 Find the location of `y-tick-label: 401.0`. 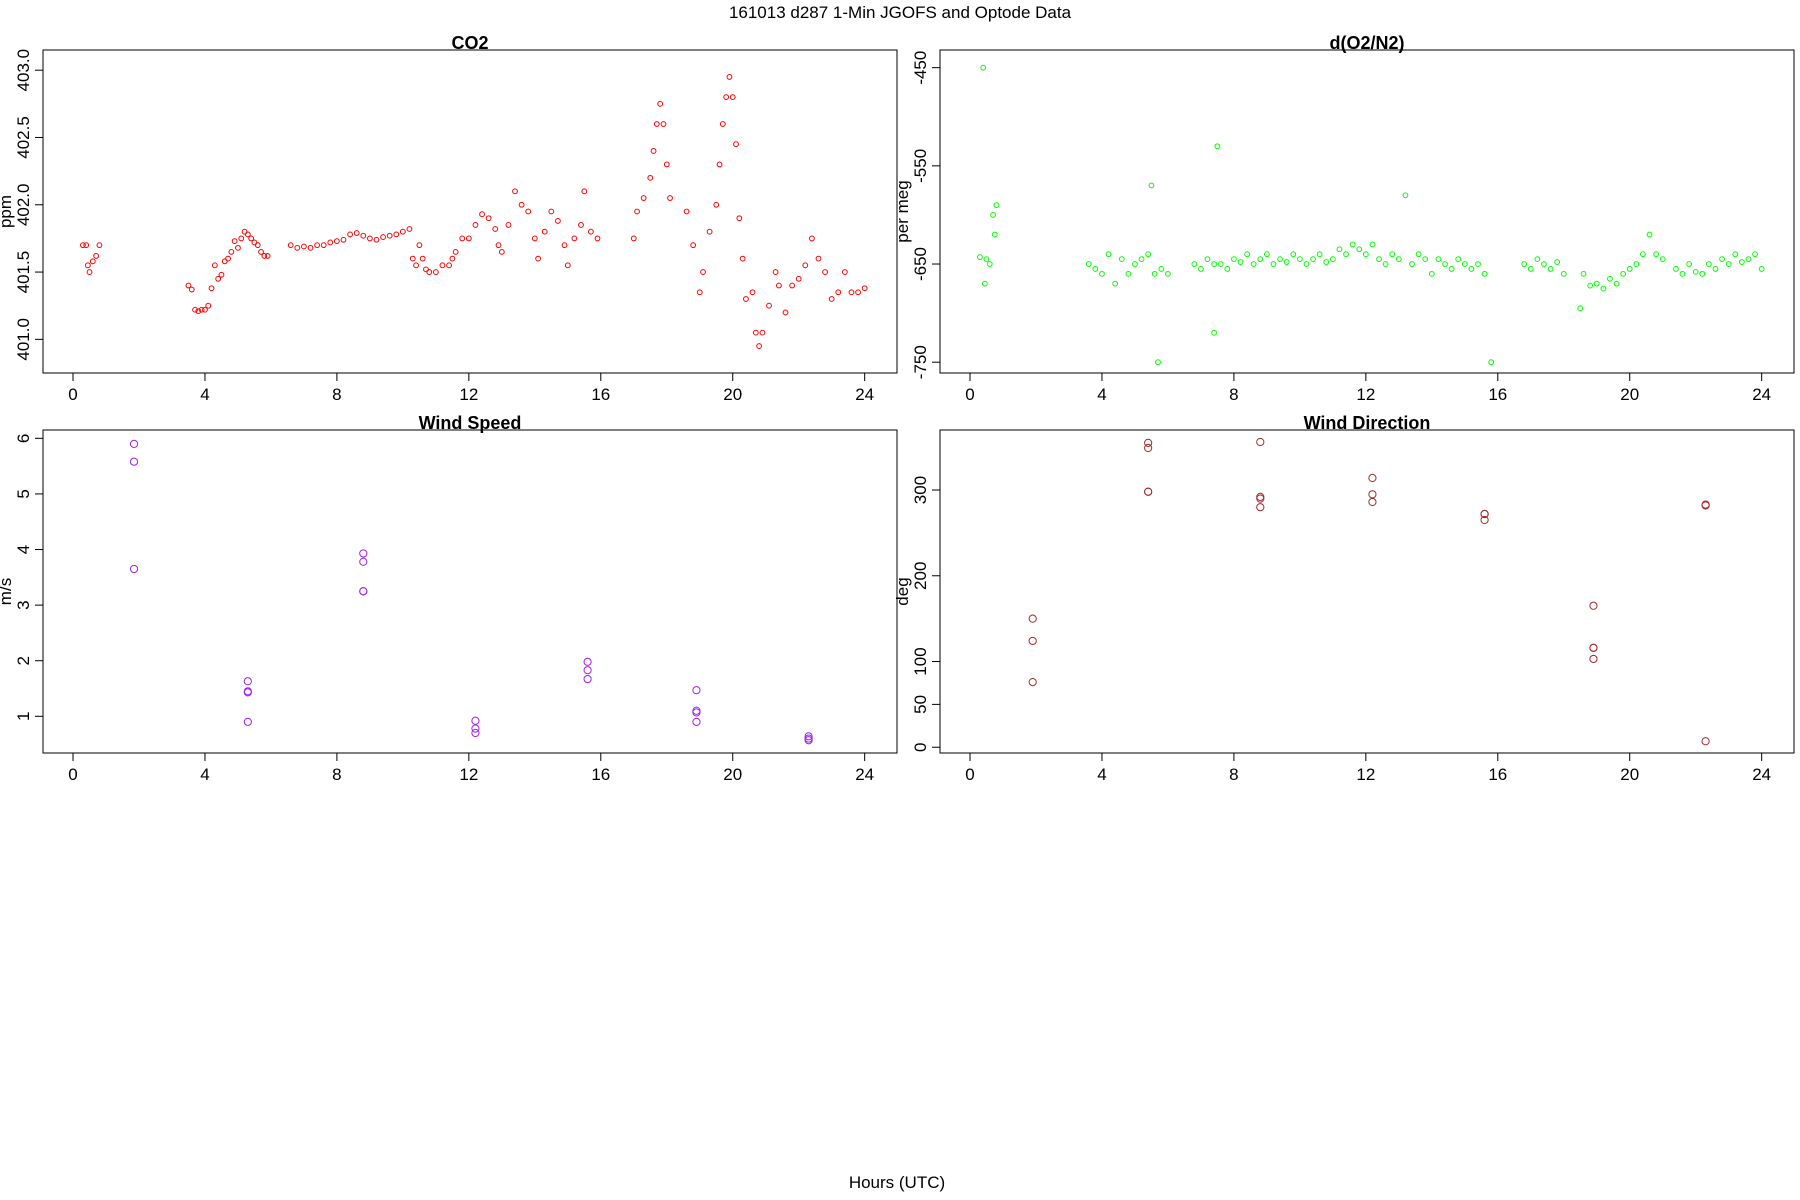

y-tick-label: 401.0 is located at coordinates (23, 339).